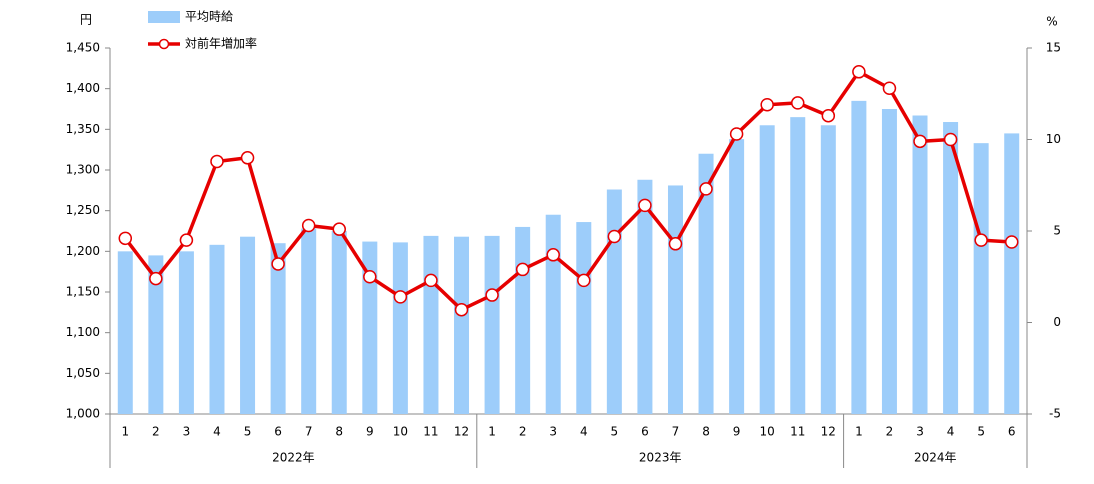 The width and height of the screenshot is (1094, 484). What do you see at coordinates (83, 129) in the screenshot?
I see `y-tick-label: 1,350` at bounding box center [83, 129].